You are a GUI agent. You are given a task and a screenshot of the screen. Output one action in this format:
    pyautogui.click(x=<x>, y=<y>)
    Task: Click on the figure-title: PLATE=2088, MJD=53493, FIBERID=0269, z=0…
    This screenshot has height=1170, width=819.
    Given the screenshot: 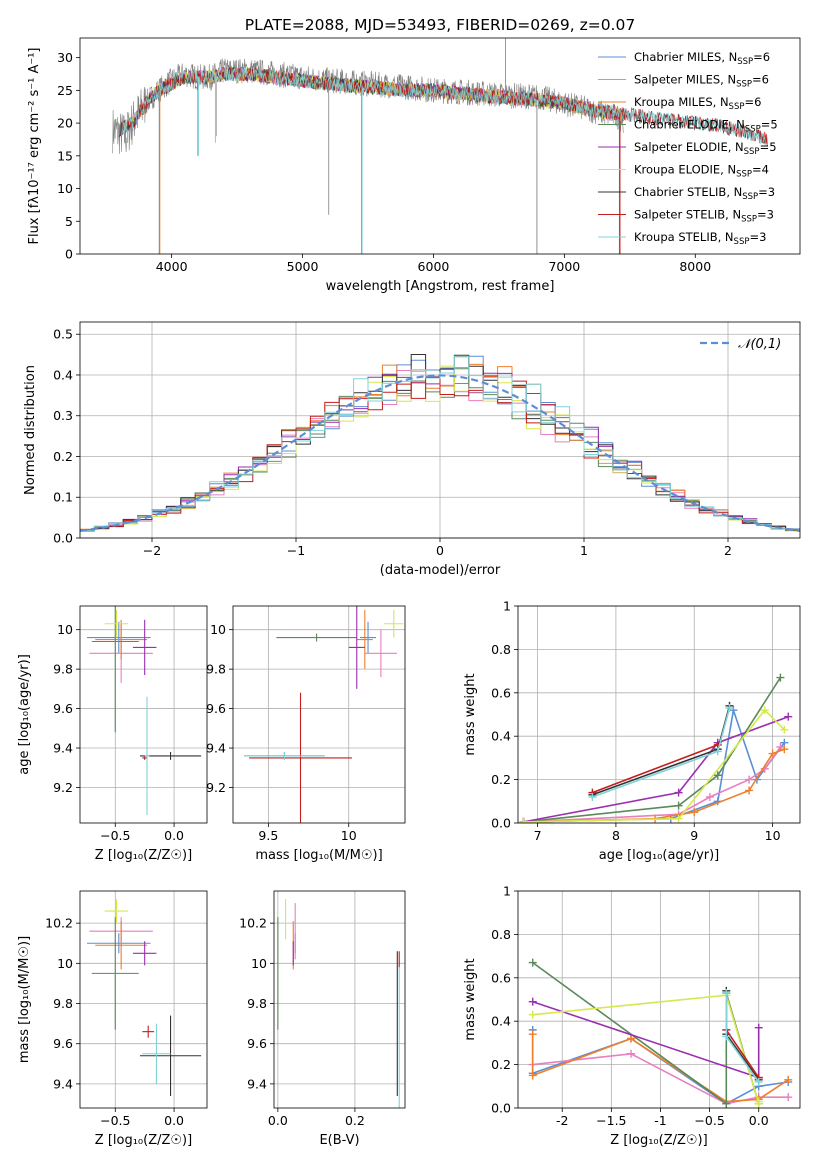 What is the action you would take?
    pyautogui.click(x=440, y=25)
    